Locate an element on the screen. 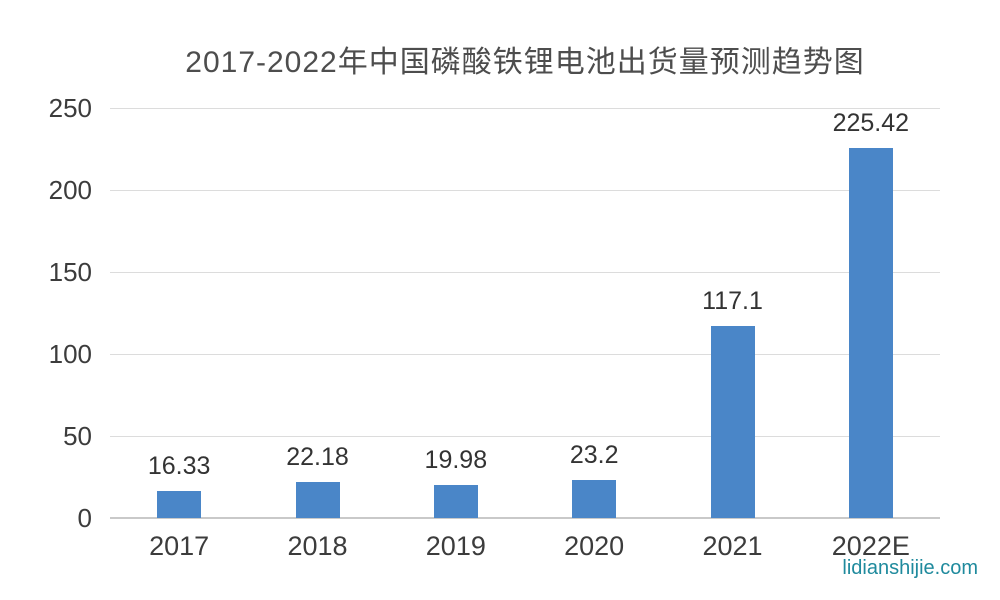 Image resolution: width=1000 pixels, height=600 pixels. x-axis-tick-label: 2018 is located at coordinates (317, 546).